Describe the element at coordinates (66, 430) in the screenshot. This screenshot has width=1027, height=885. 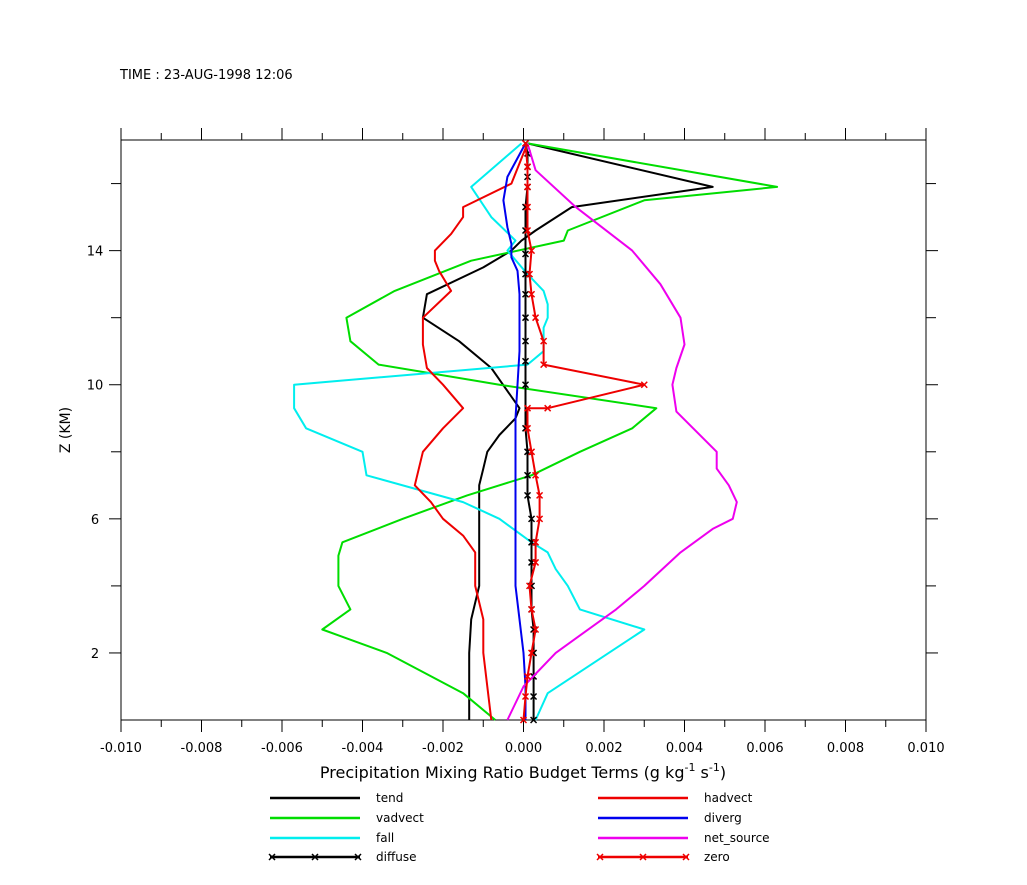
I see `y-axis-label: Z (KM)` at that location.